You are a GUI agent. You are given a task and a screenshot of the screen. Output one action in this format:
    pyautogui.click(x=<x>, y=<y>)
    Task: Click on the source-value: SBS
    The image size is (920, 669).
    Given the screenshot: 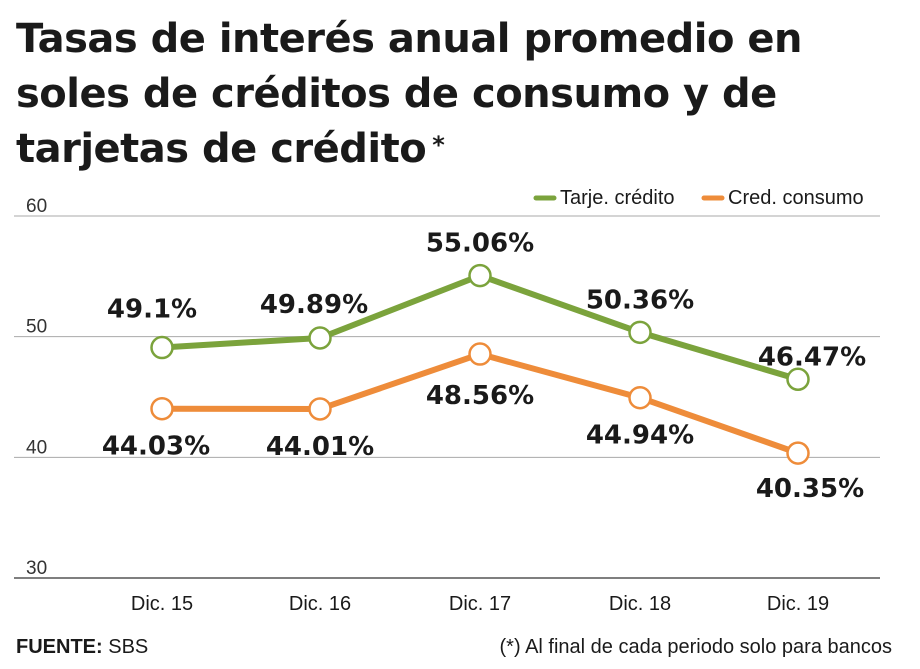 What is the action you would take?
    pyautogui.click(x=128, y=647)
    